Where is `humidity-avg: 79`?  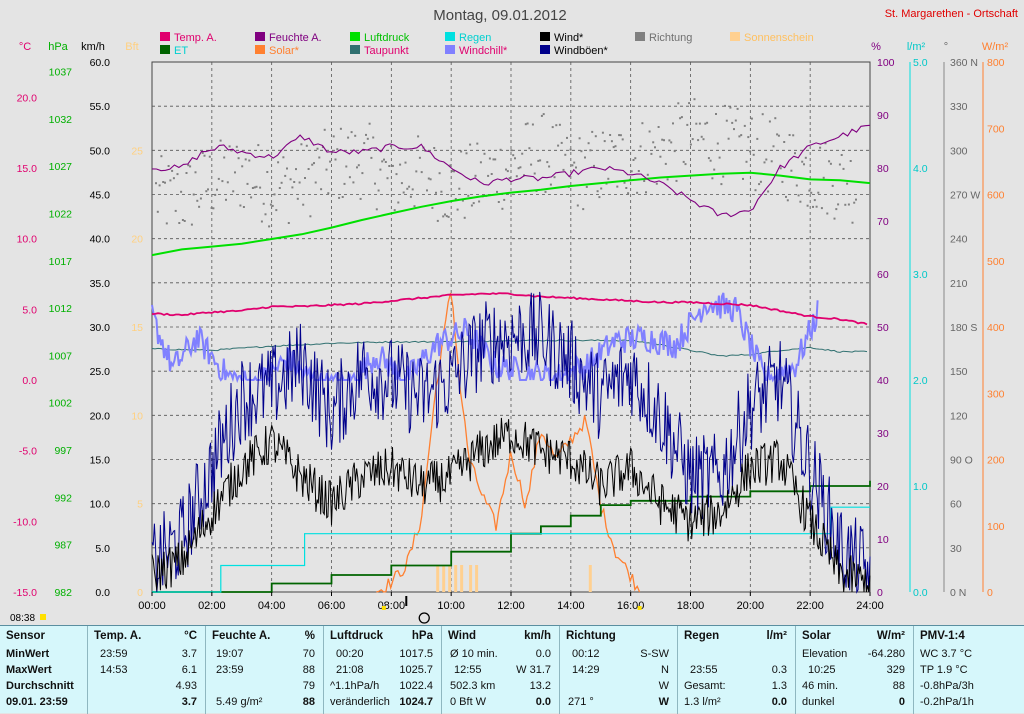 humidity-avg: 79 is located at coordinates (308, 686).